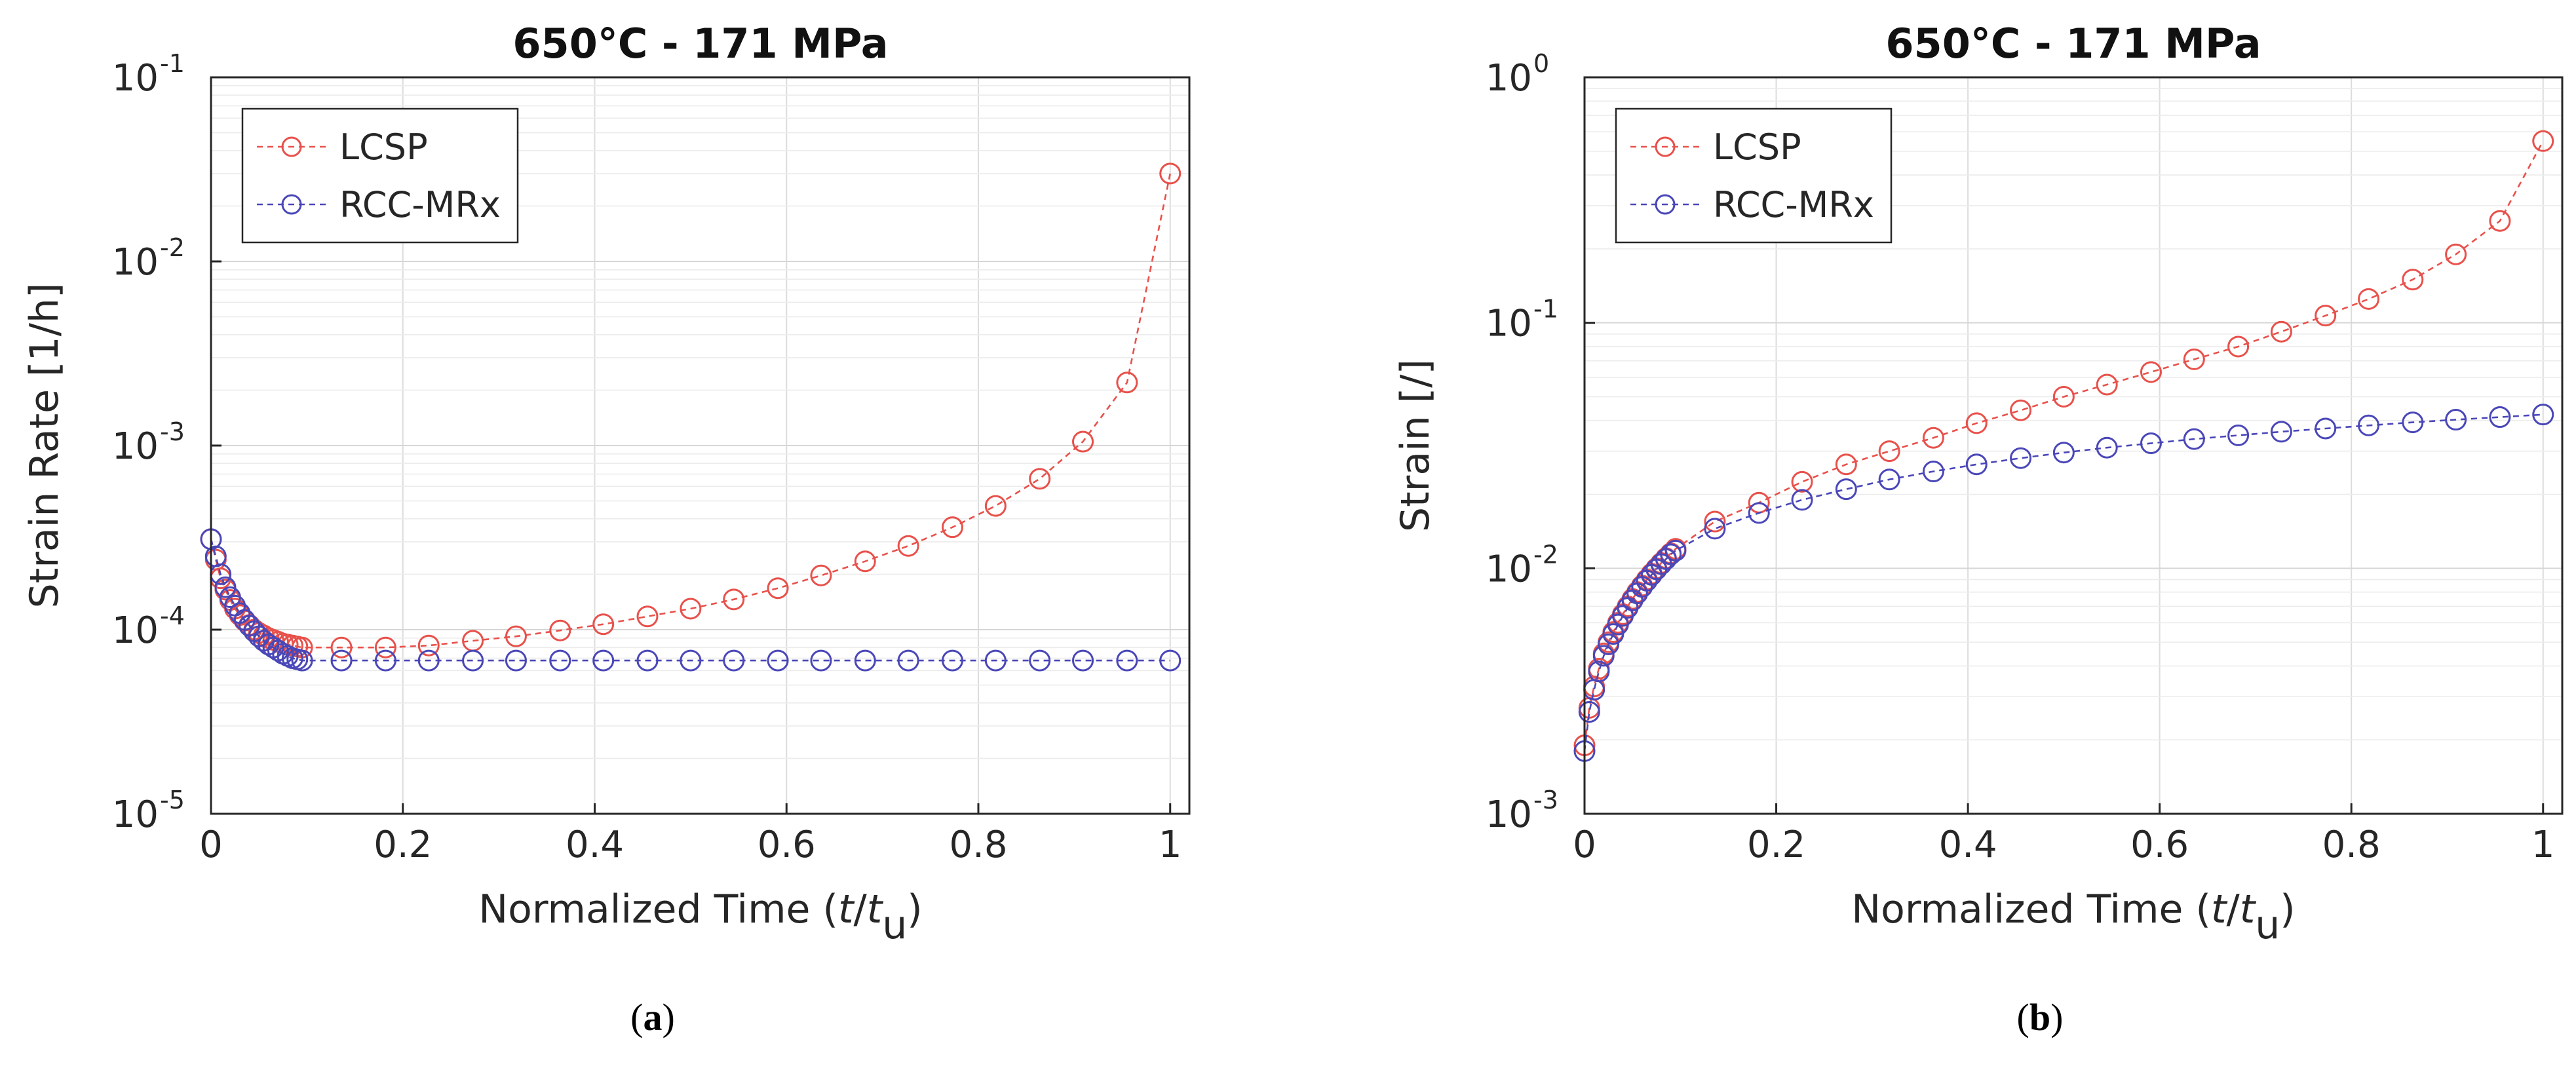 Image resolution: width=2576 pixels, height=1068 pixels. What do you see at coordinates (1415, 445) in the screenshot?
I see `panel-b-ylabel: Strain [/]` at bounding box center [1415, 445].